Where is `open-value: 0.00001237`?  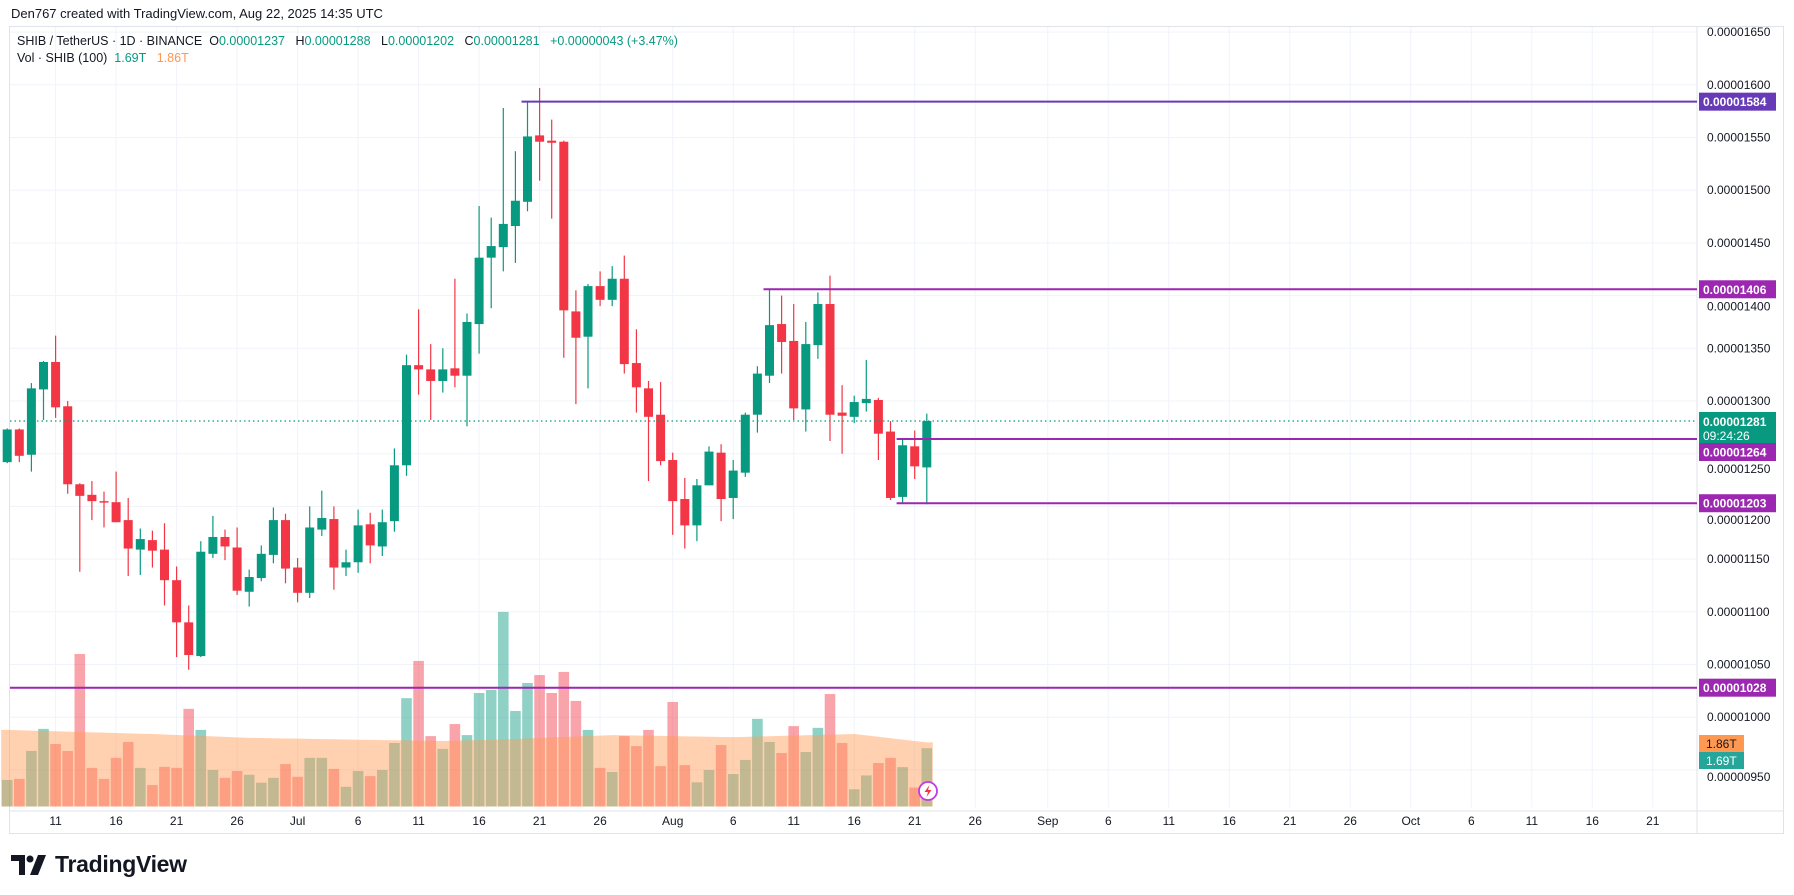
open-value: 0.00001237 is located at coordinates (251, 41).